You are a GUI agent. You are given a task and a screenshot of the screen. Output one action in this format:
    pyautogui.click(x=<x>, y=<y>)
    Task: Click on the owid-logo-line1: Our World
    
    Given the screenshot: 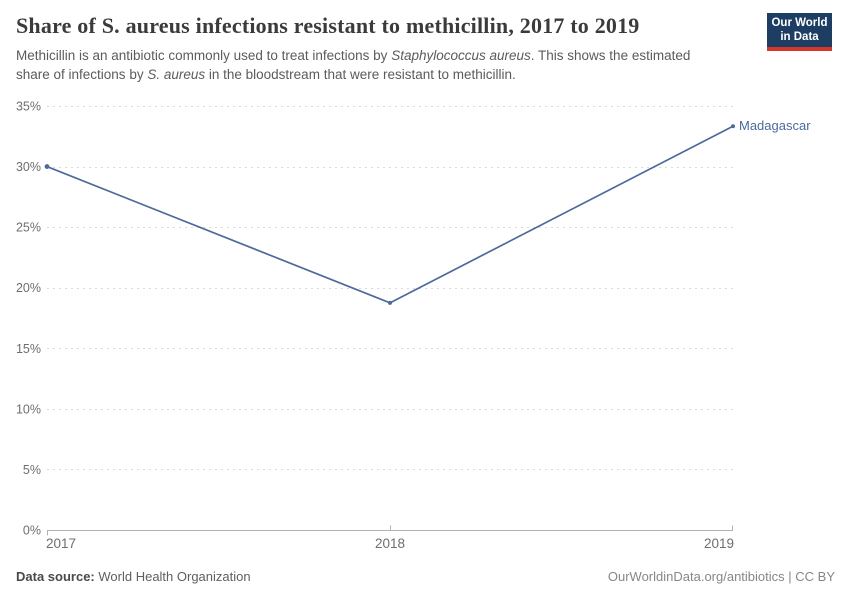 What is the action you would take?
    pyautogui.click(x=799, y=23)
    